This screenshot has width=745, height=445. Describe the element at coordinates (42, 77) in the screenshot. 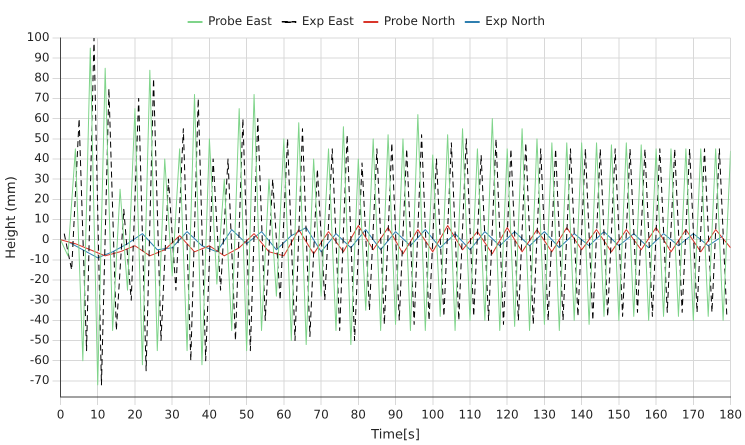

I see `y-tick-label: 80` at that location.